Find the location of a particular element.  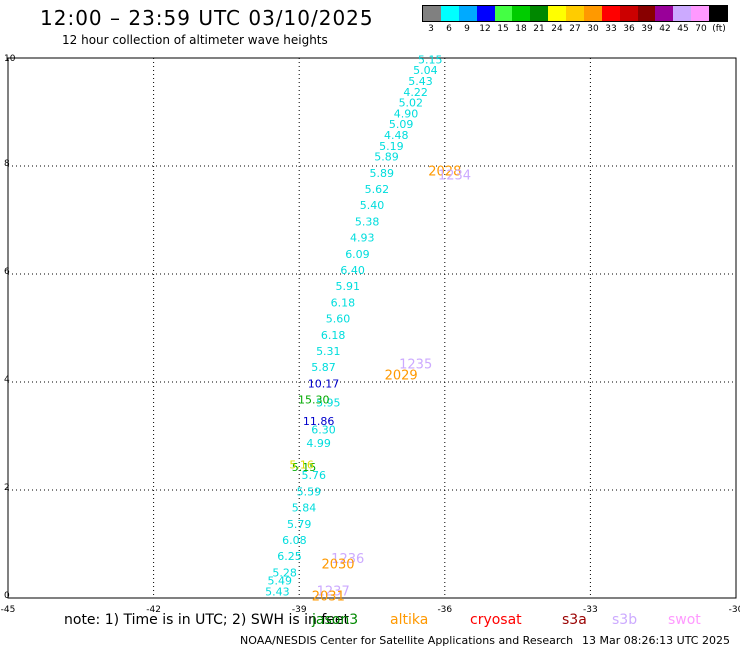

y-tick-label: 0 is located at coordinates (7, 596).